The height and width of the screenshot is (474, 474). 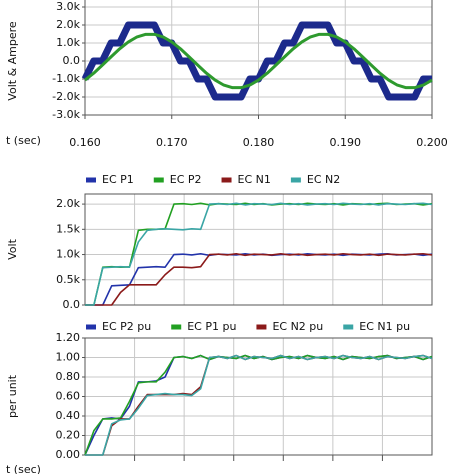 I want to click on legend-label: EC P2, so click(x=186, y=179).